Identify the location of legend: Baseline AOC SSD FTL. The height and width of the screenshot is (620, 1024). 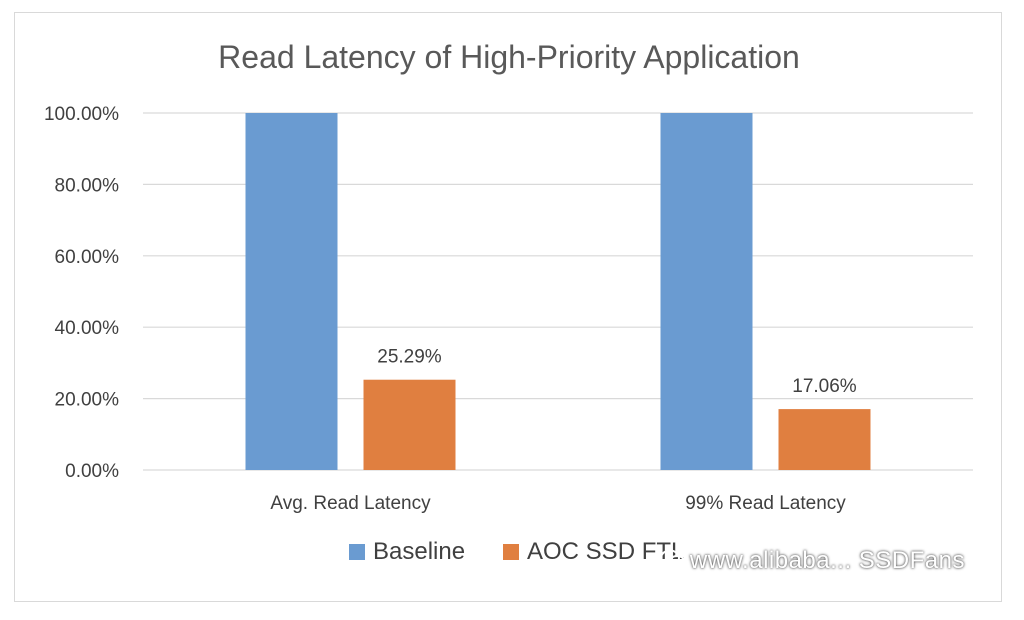
(516, 551).